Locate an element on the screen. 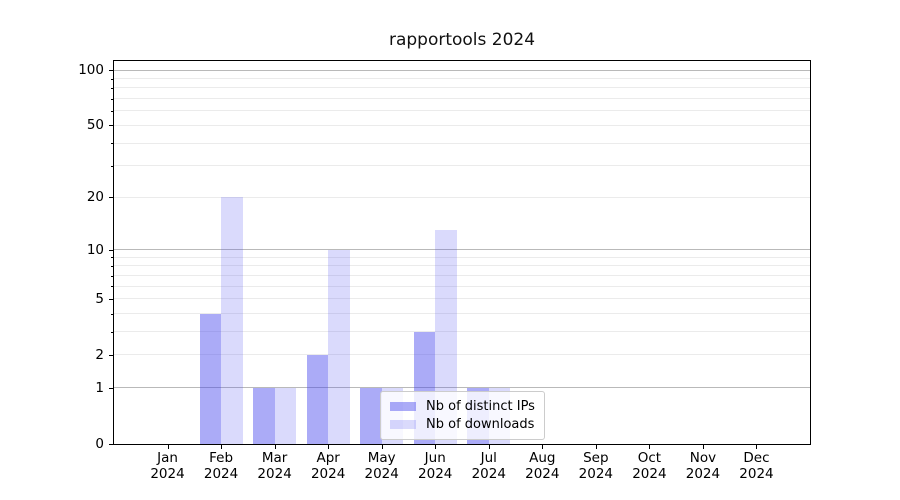  x-axis-tick-label: Jun 2024 is located at coordinates (435, 466).